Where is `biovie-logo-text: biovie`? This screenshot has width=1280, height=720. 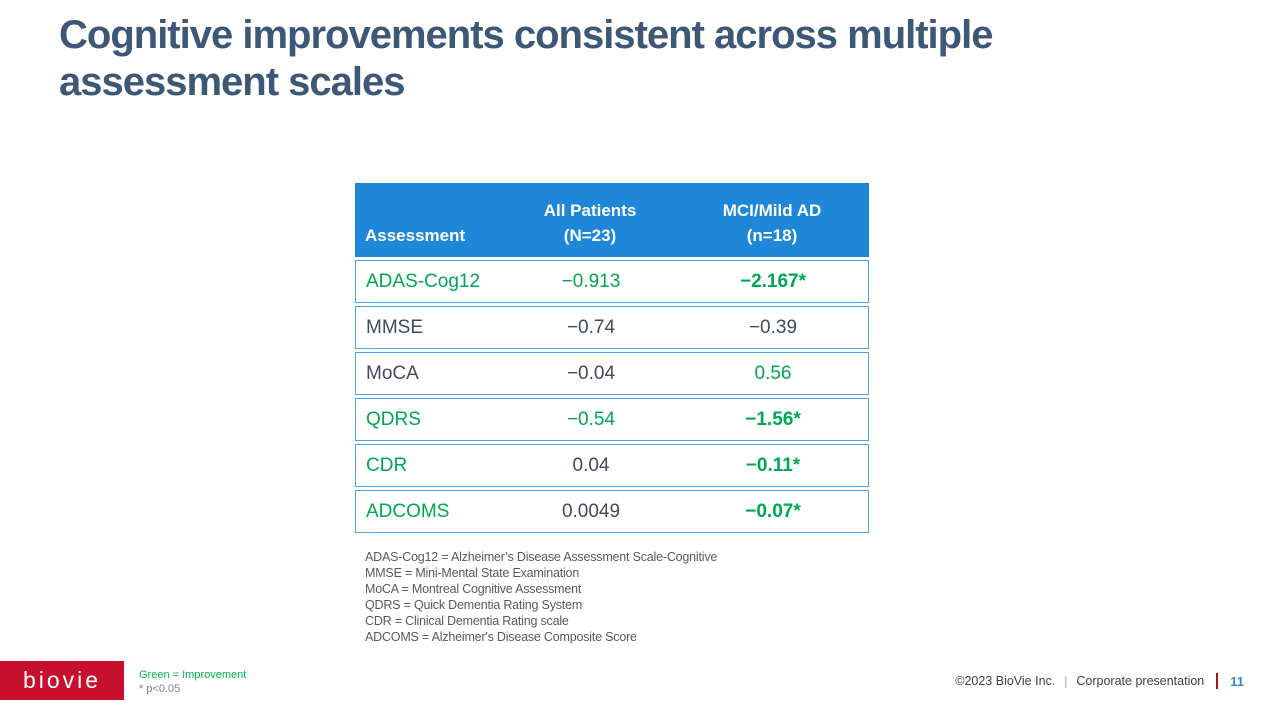
biovie-logo-text: biovie is located at coordinates (62, 680).